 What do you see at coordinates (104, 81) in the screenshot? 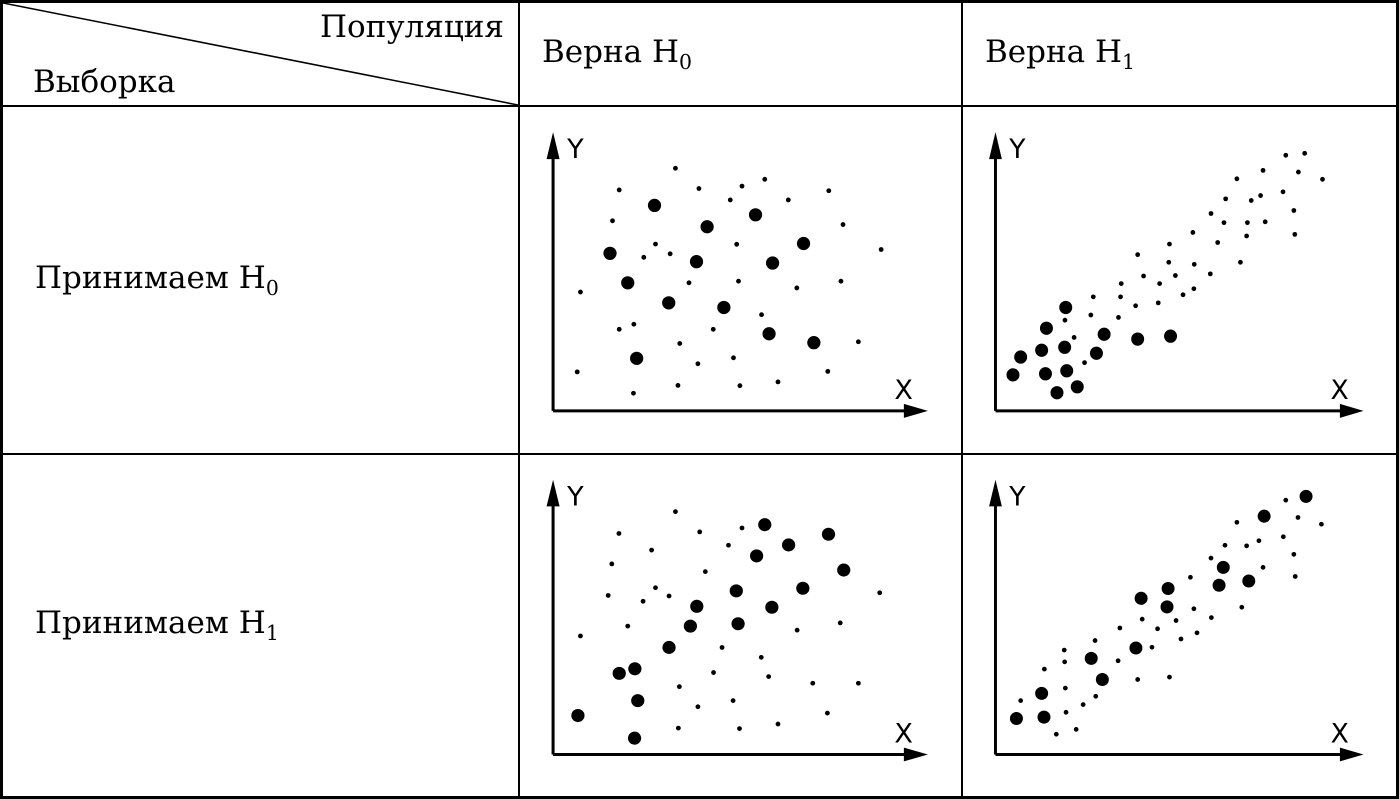
I see `corner-bottom-label: Выборка` at bounding box center [104, 81].